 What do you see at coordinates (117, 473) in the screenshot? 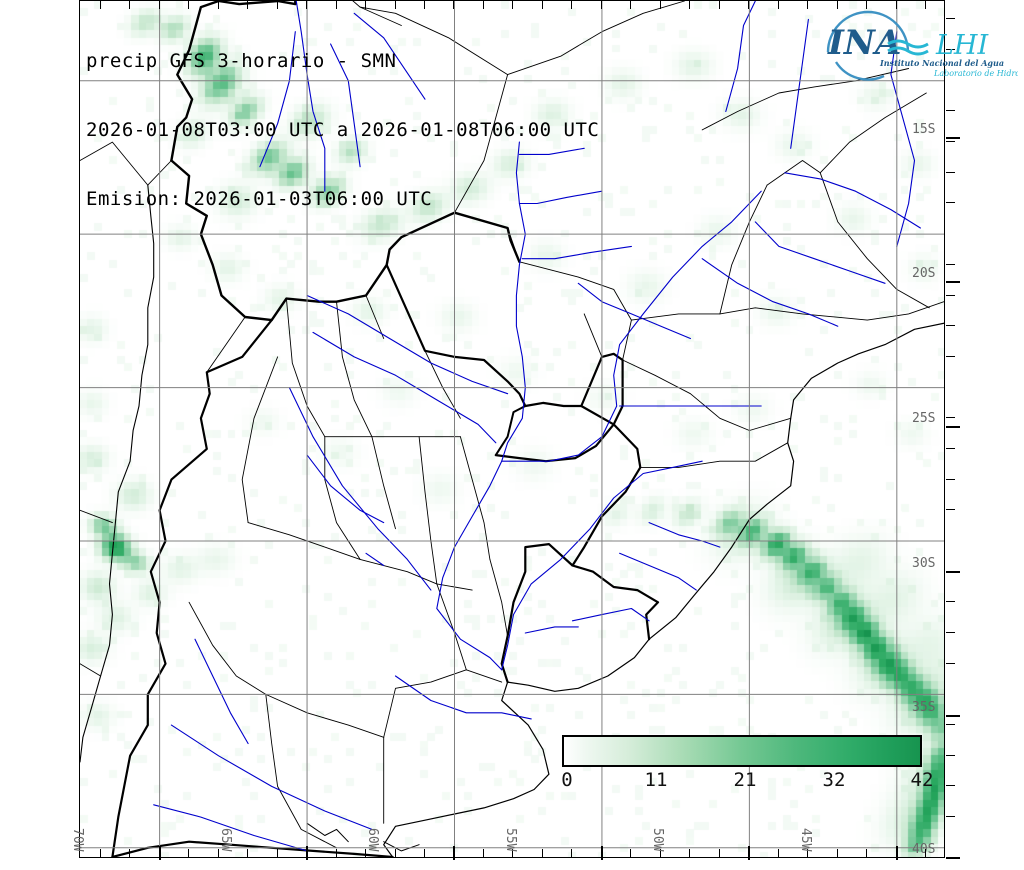
I see `coastline-pacific` at bounding box center [117, 473].